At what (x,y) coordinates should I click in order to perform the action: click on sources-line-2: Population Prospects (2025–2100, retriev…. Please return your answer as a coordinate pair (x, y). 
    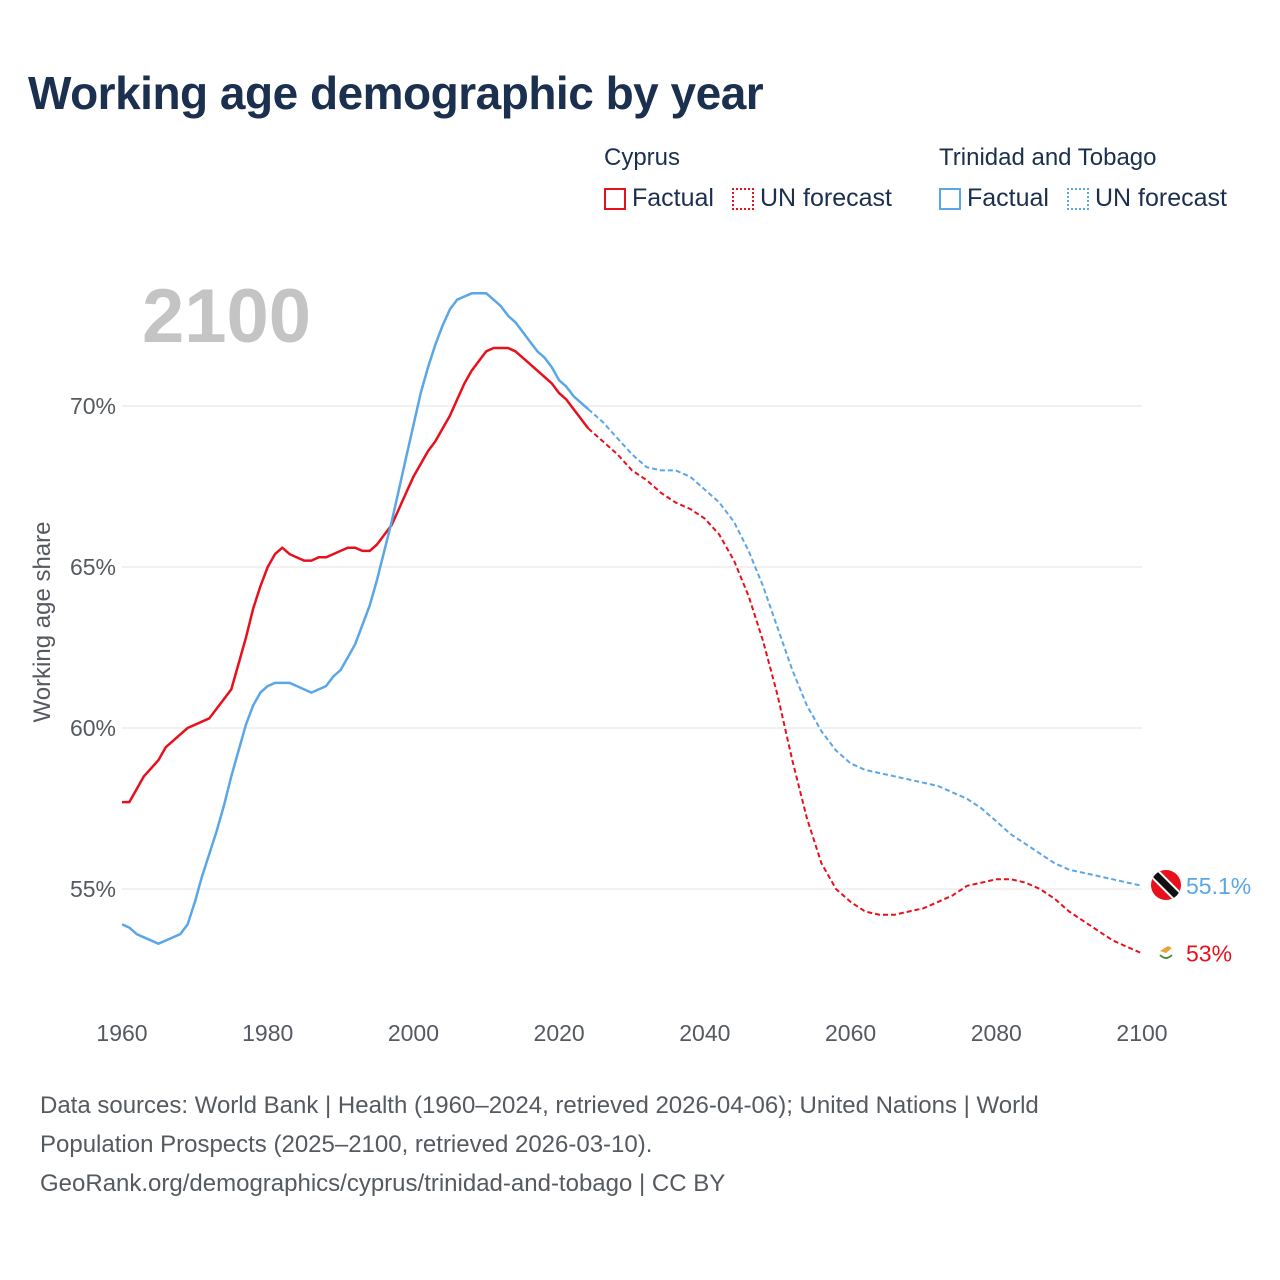
    Looking at the image, I should click on (346, 1144).